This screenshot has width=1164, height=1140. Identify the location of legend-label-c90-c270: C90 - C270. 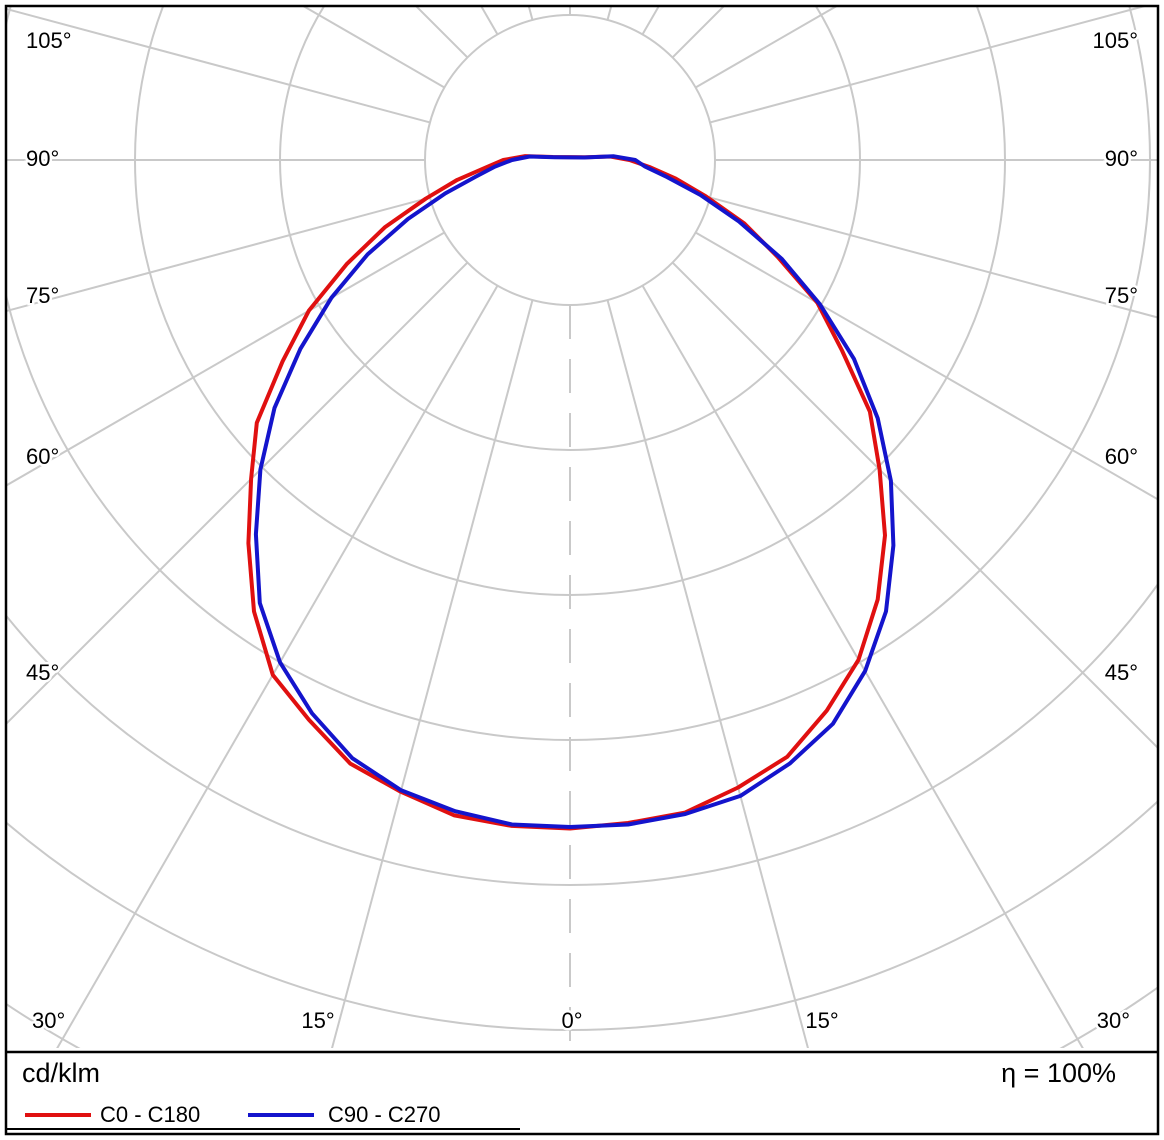
(384, 1114).